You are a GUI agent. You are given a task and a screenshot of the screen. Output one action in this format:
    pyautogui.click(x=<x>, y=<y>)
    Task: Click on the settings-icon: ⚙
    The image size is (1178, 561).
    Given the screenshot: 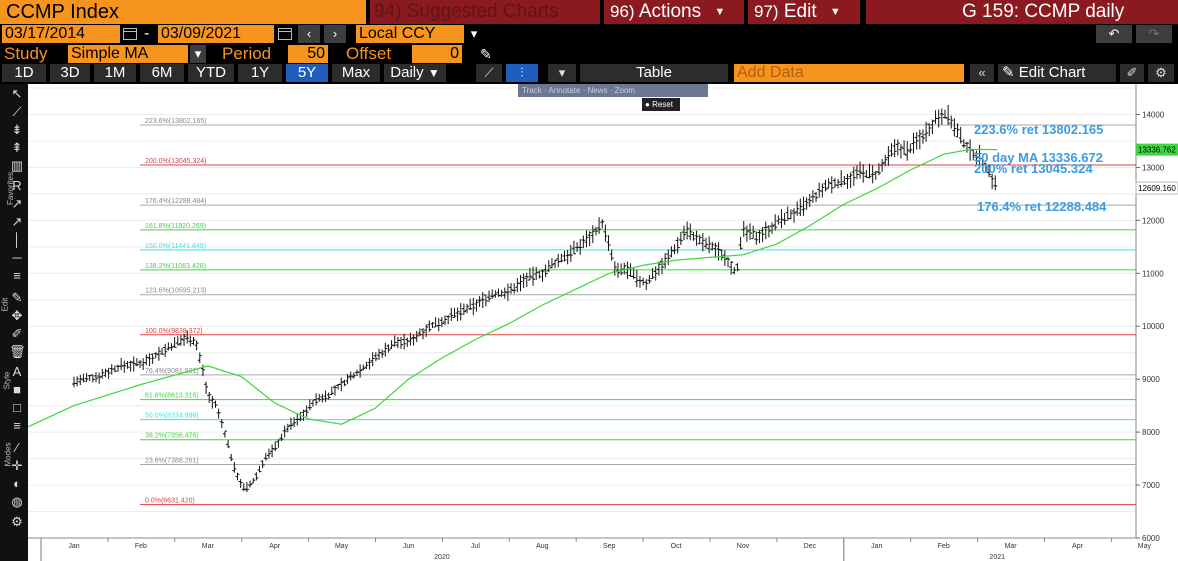 What is the action you would take?
    pyautogui.click(x=17, y=521)
    